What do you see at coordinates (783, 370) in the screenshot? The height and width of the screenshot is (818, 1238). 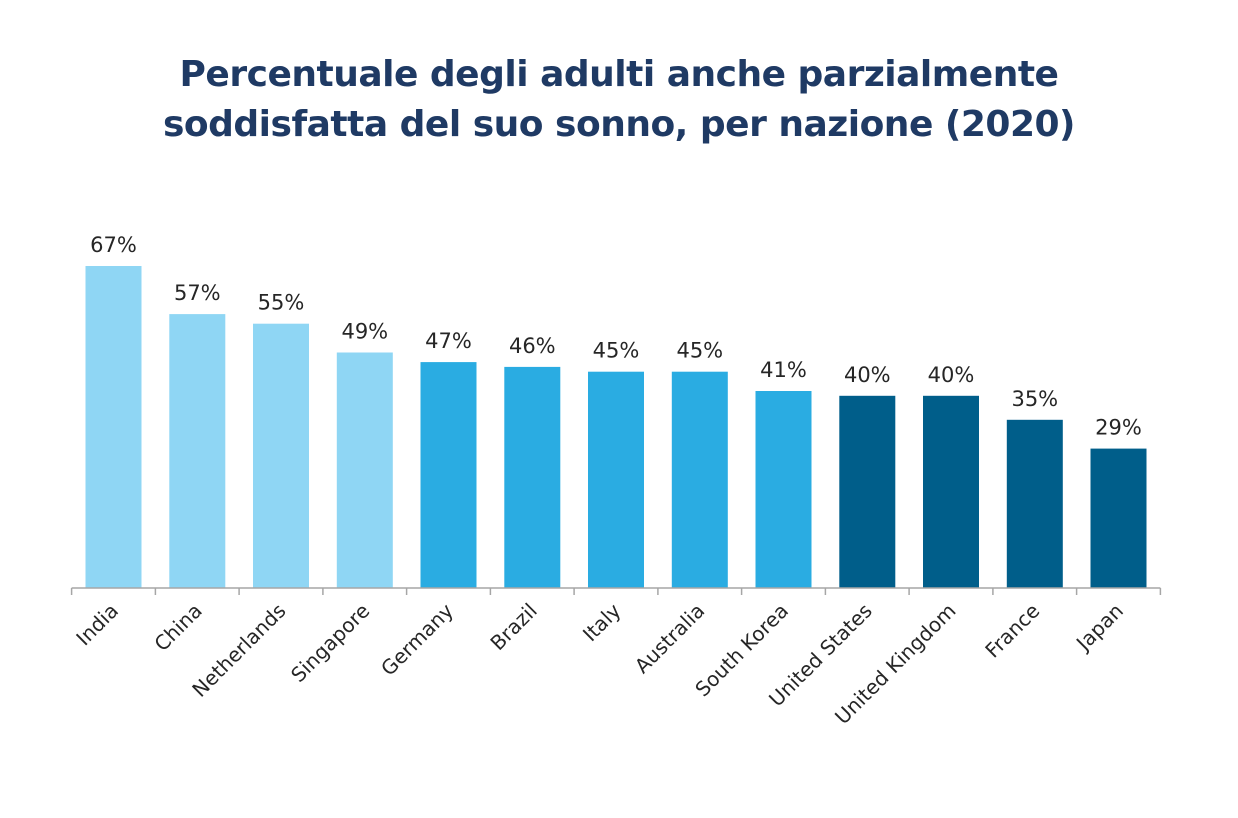 I see `value-label-south-korea: 41%` at bounding box center [783, 370].